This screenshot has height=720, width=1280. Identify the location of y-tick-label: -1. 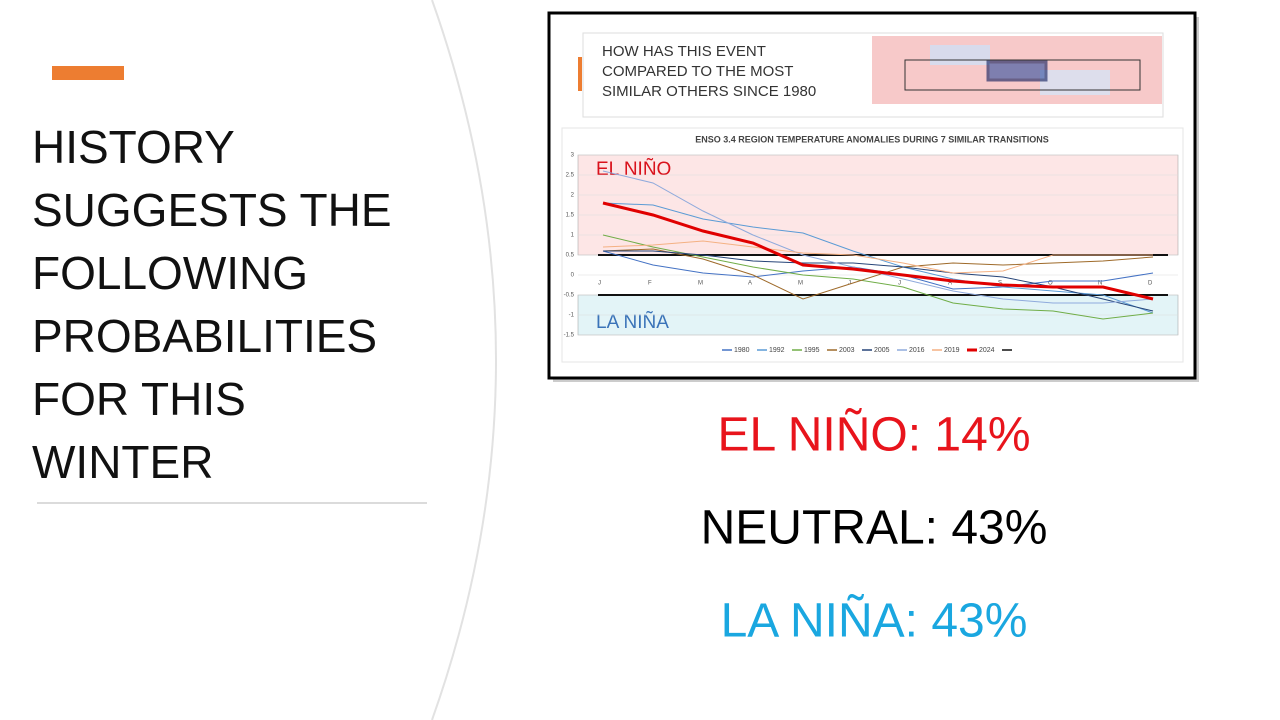
(572, 316).